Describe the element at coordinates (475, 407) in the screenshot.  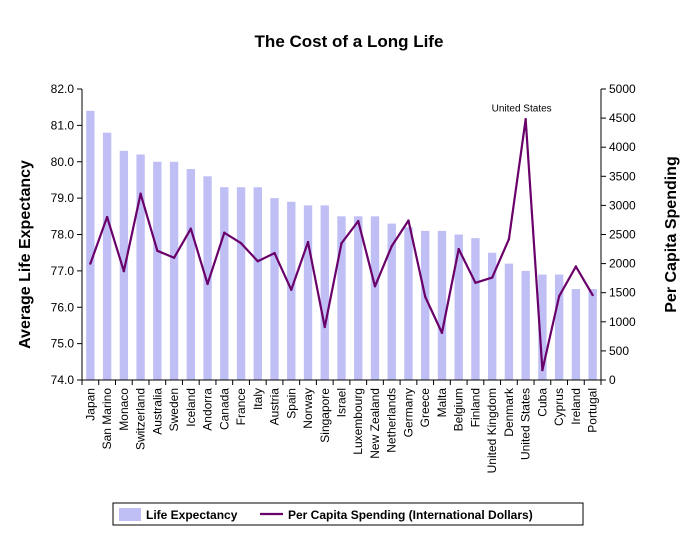
I see `category-label: Finland` at that location.